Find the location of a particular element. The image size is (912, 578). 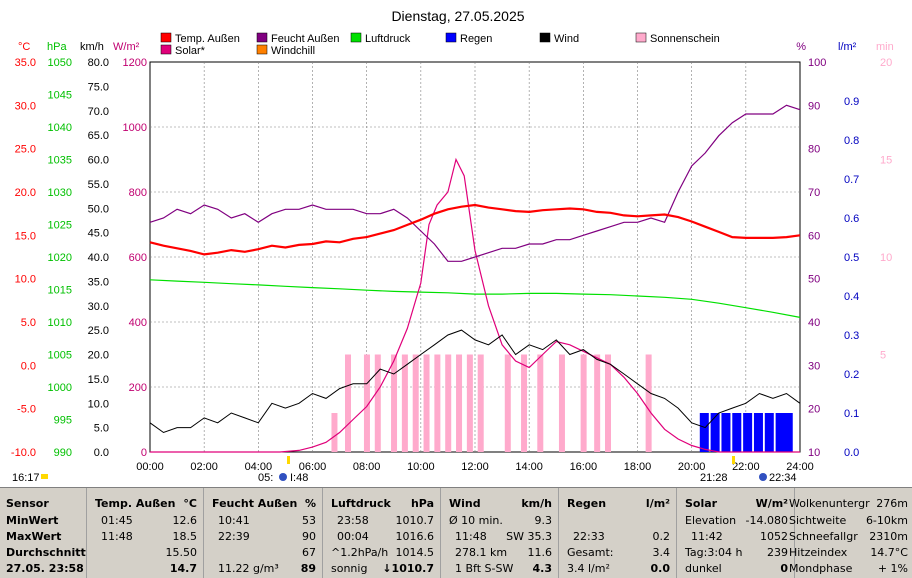

temp-min-time: 01:45 is located at coordinates (117, 520).